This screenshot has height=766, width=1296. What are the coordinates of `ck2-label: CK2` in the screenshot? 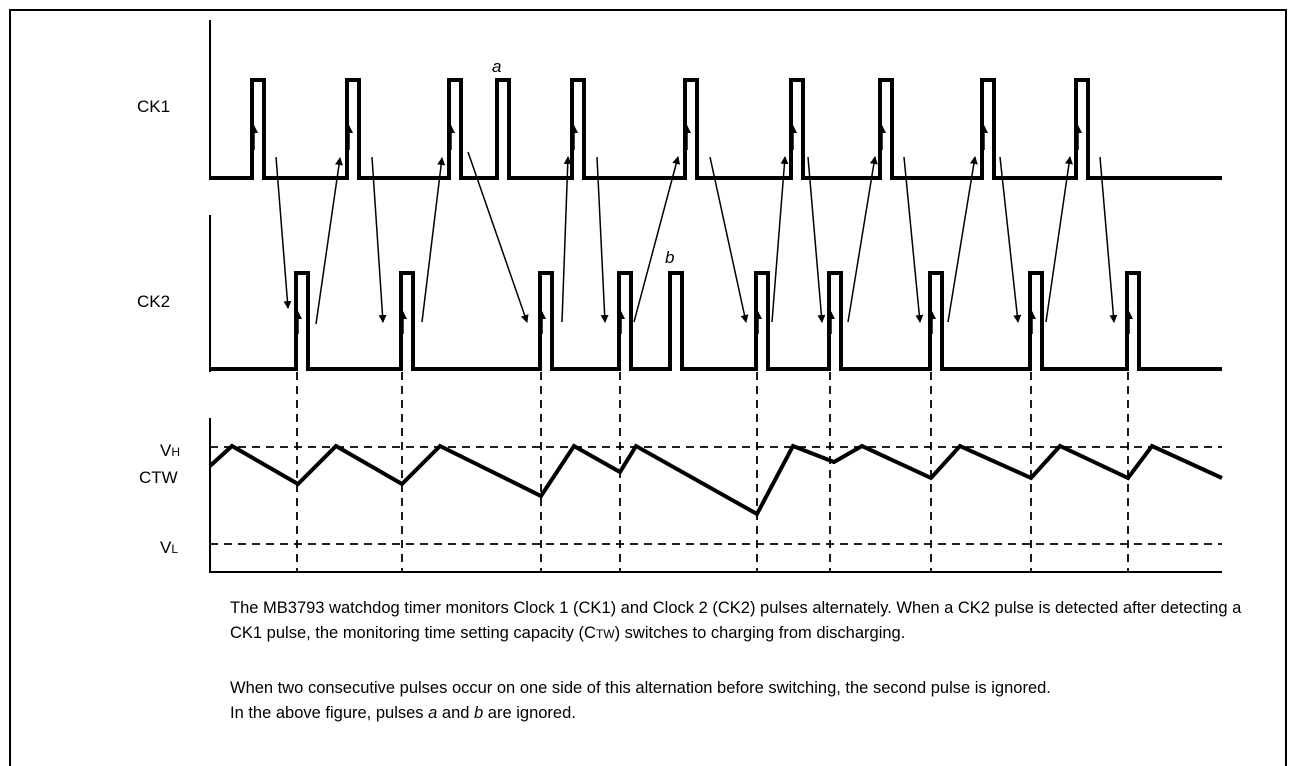 It's located at (154, 301).